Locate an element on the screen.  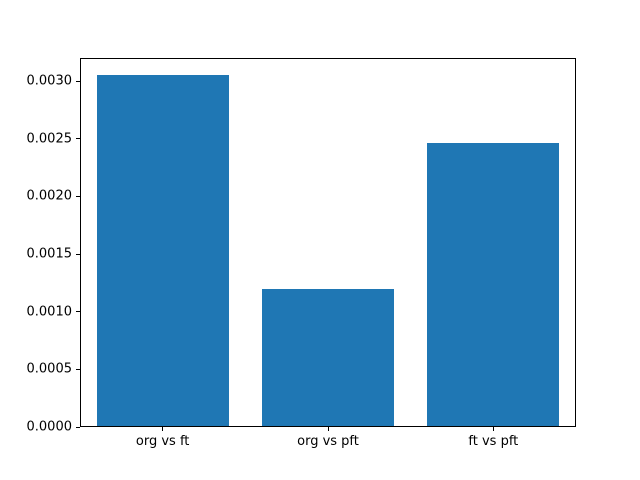
x-tick-label: ft vs pft is located at coordinates (493, 441).